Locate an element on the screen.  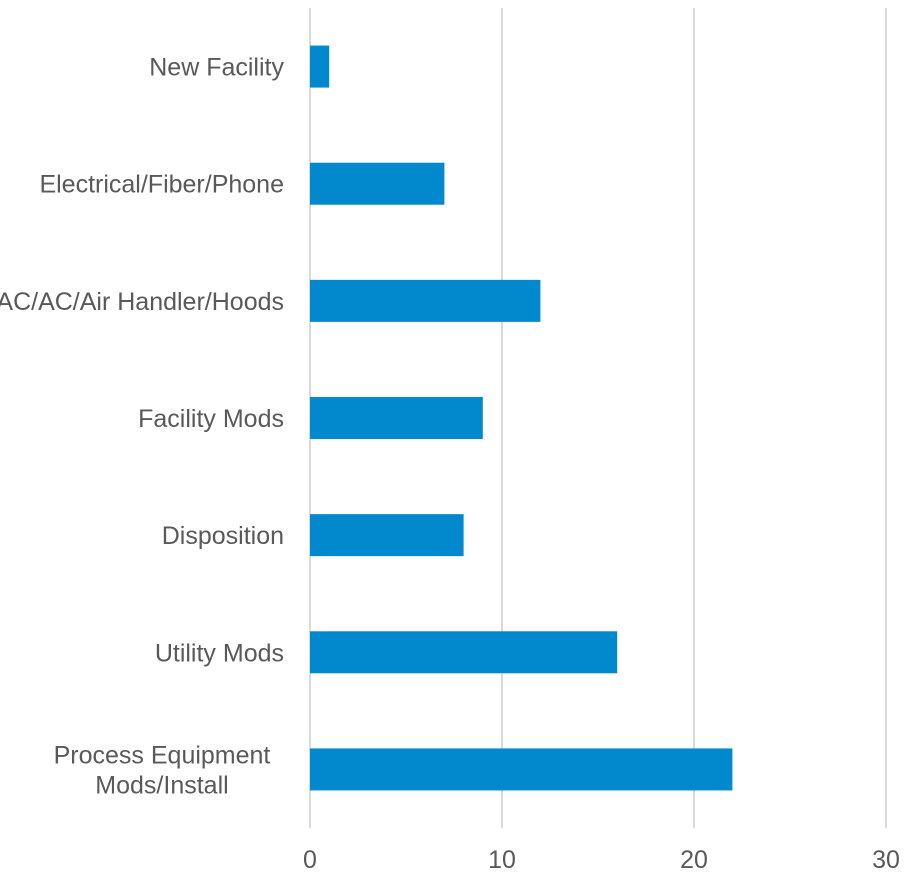
x-tick-label: 20 is located at coordinates (694, 860).